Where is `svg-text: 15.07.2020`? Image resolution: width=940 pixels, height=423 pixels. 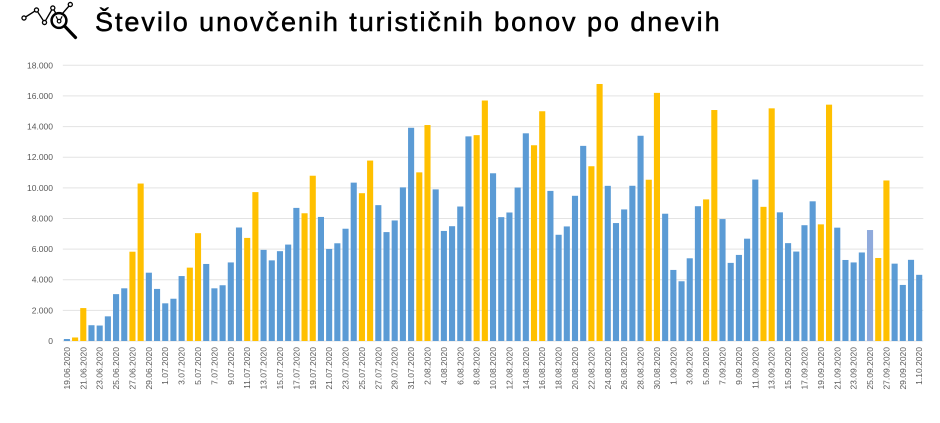
svg-text: 15.07.2020 is located at coordinates (280, 368).